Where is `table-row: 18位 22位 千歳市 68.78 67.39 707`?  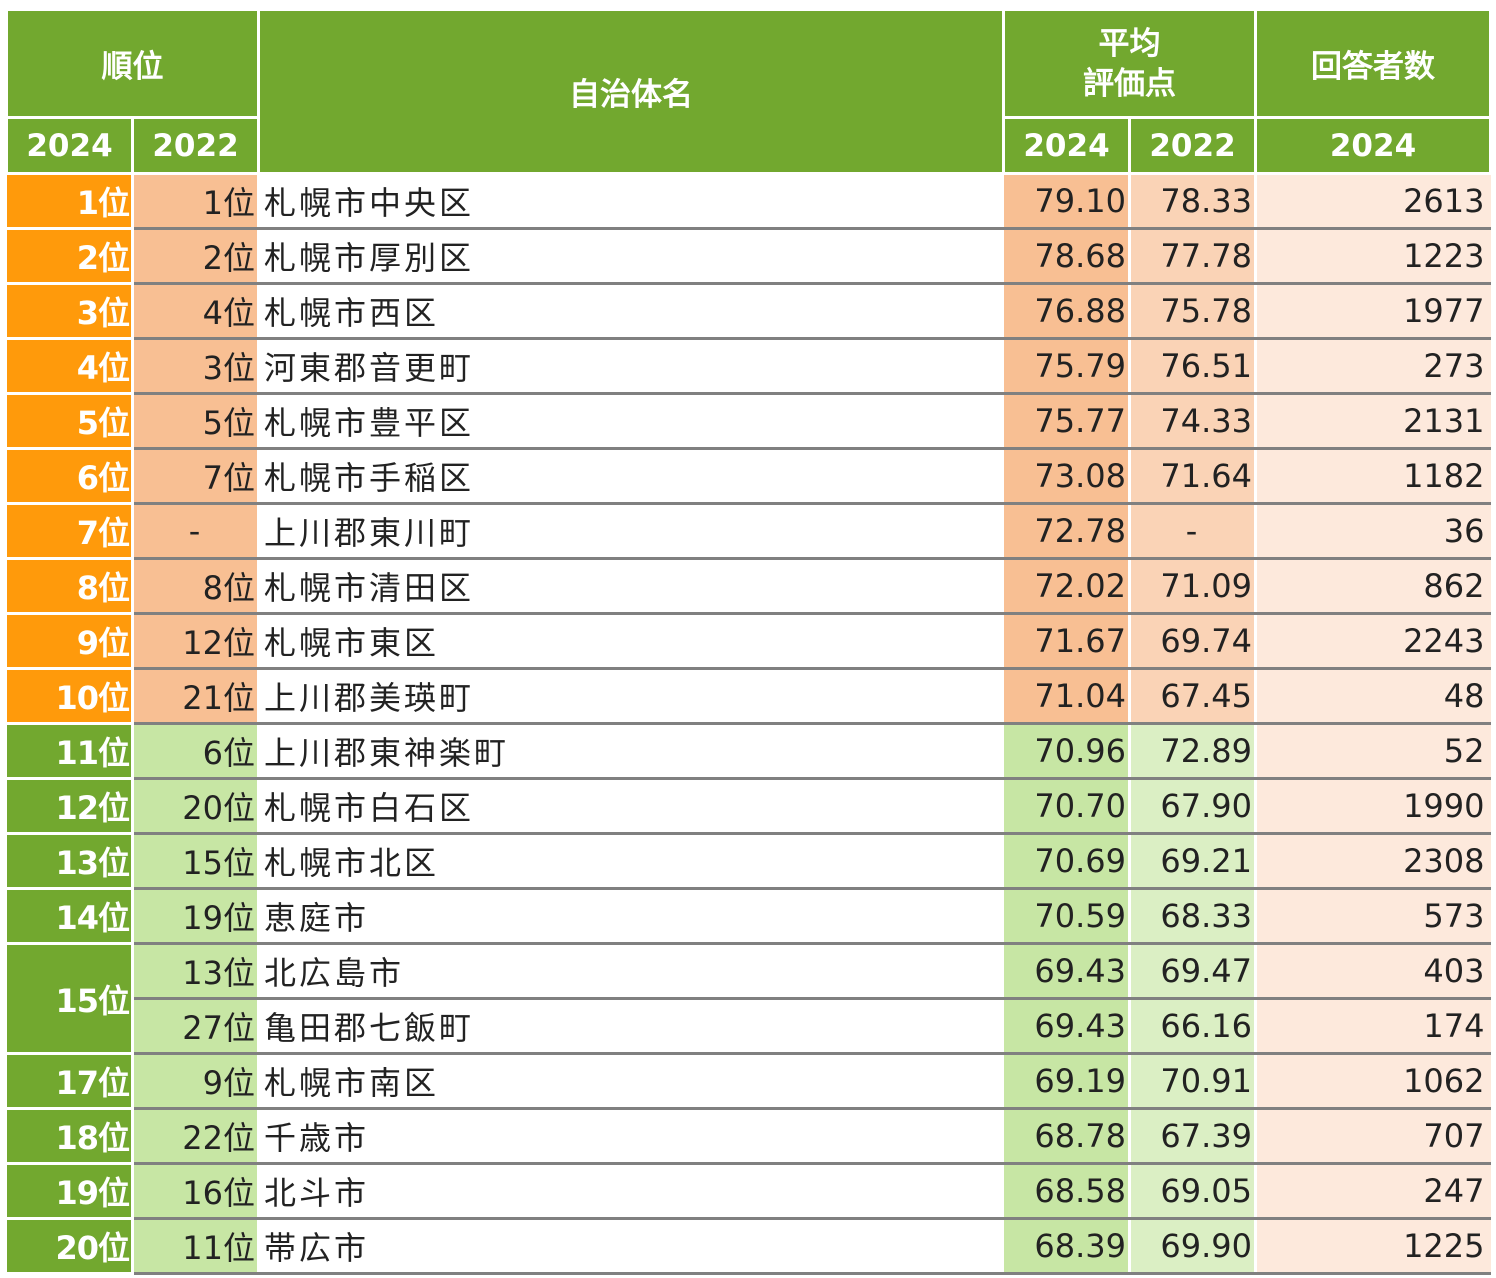
table-row: 18位 22位 千歳市 68.78 67.39 707 is located at coordinates (748, 1136).